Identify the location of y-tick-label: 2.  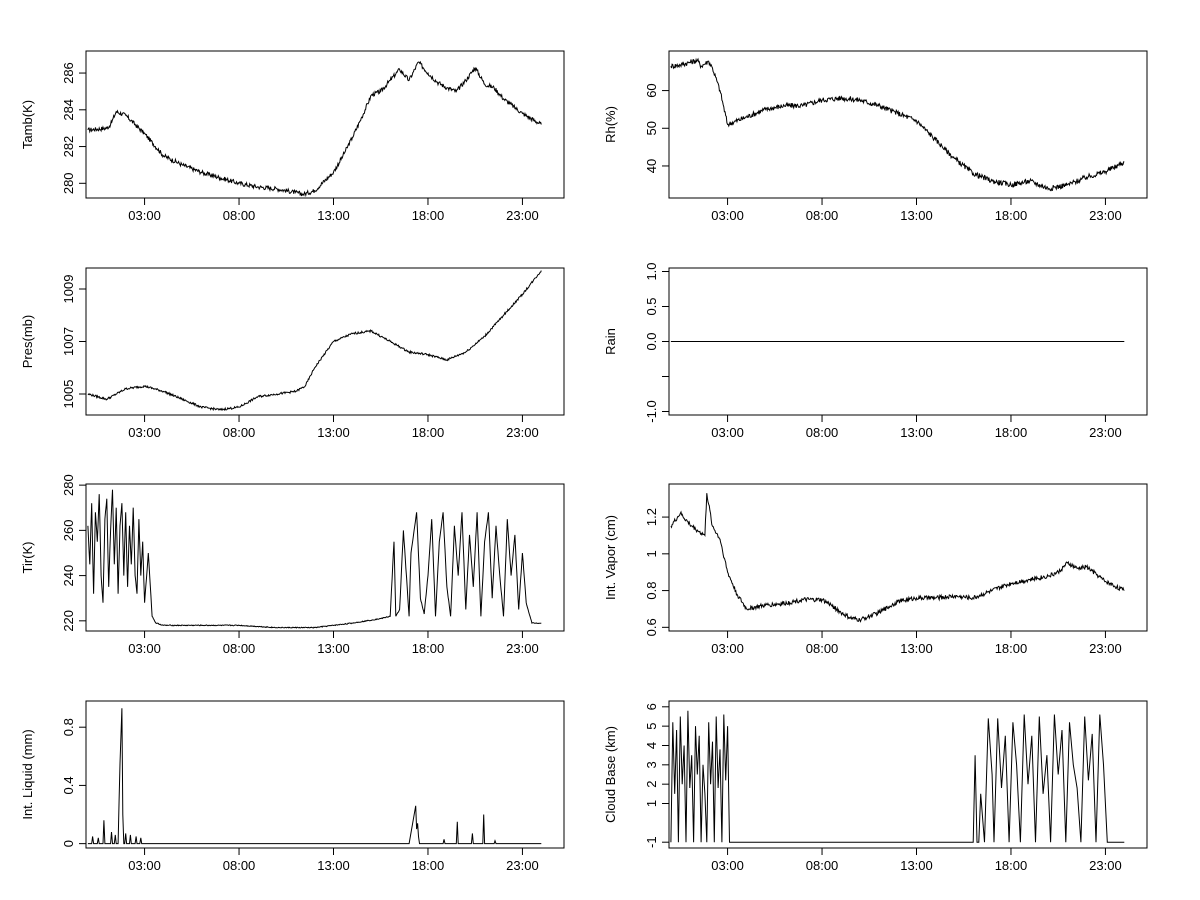
(651, 784).